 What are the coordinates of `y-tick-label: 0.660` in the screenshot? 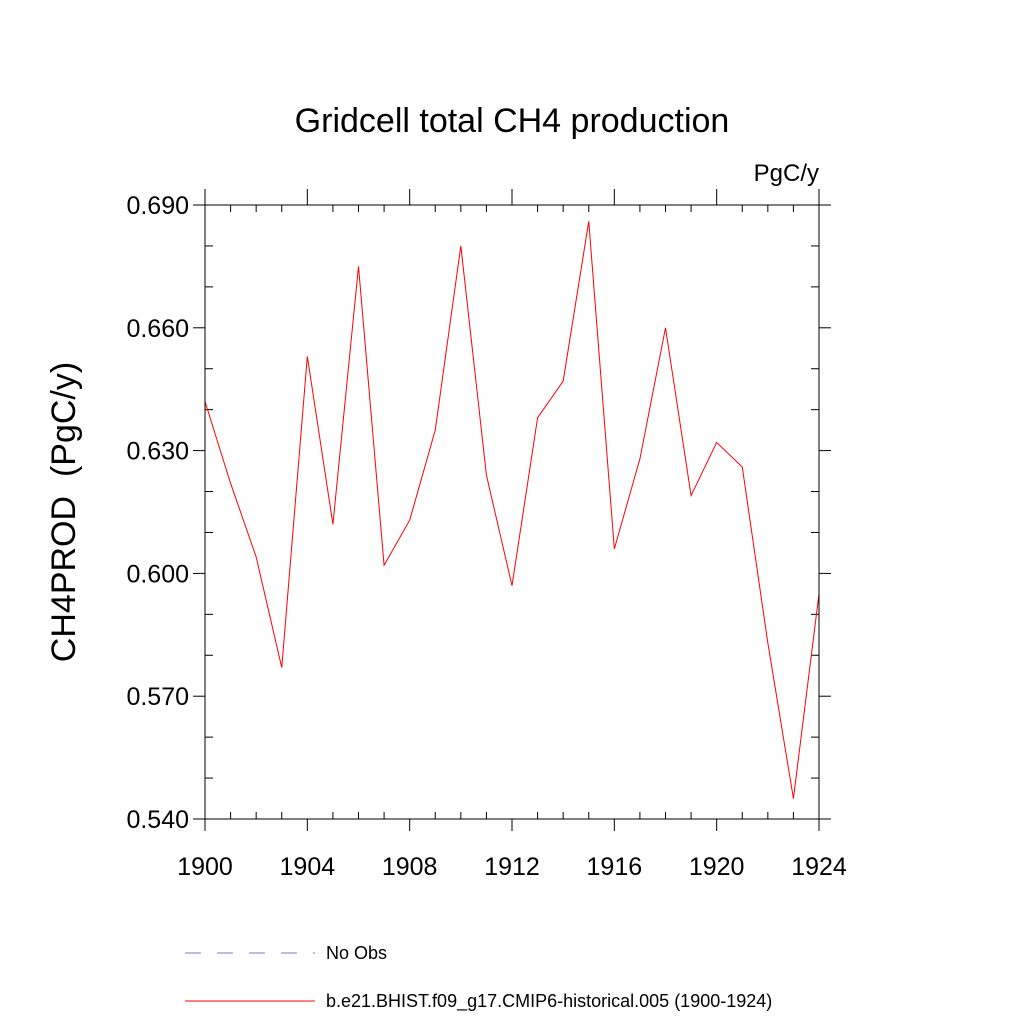 It's located at (157, 329).